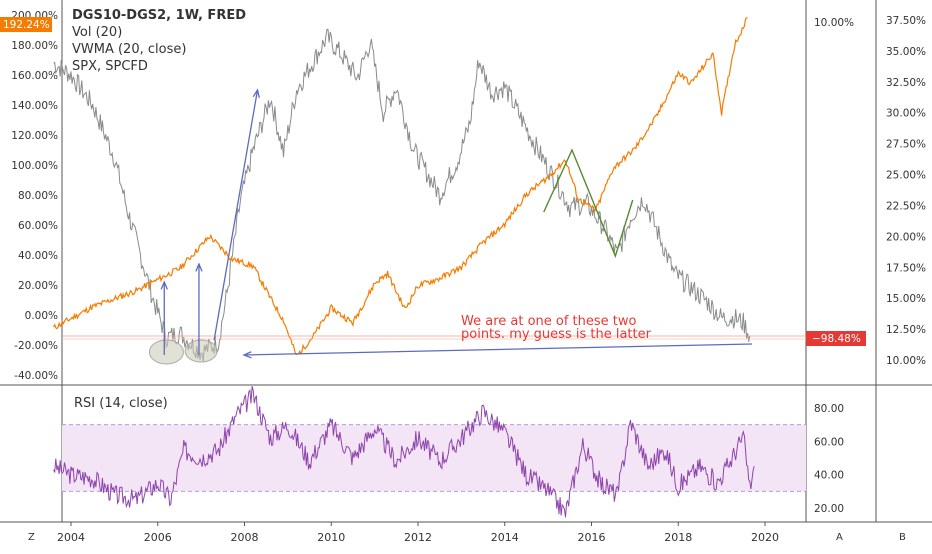 The image size is (932, 554). I want to click on left-axis-tick: 60.00%, so click(38, 226).